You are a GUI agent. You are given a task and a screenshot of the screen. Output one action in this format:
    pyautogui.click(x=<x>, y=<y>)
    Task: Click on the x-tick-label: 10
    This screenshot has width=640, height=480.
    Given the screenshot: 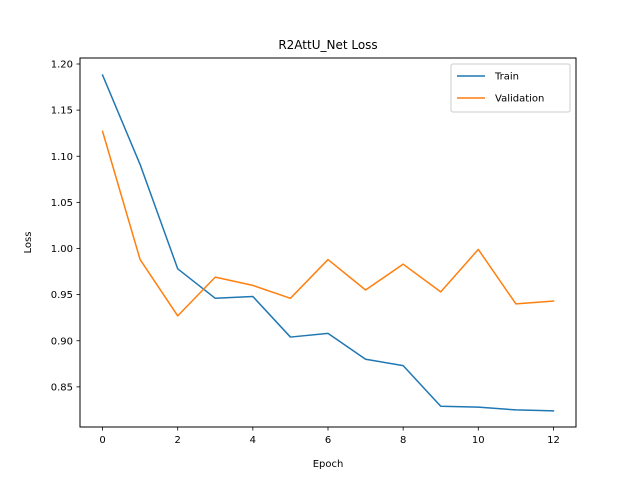 What is the action you would take?
    pyautogui.click(x=478, y=440)
    